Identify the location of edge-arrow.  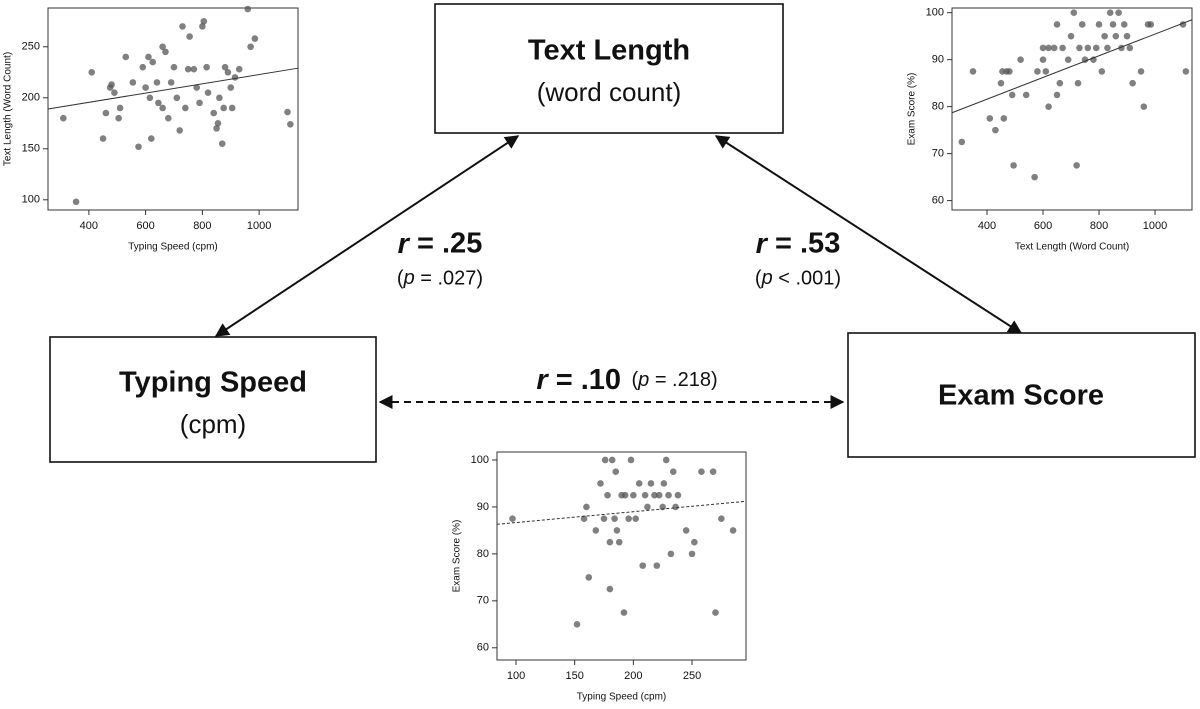
(367, 236).